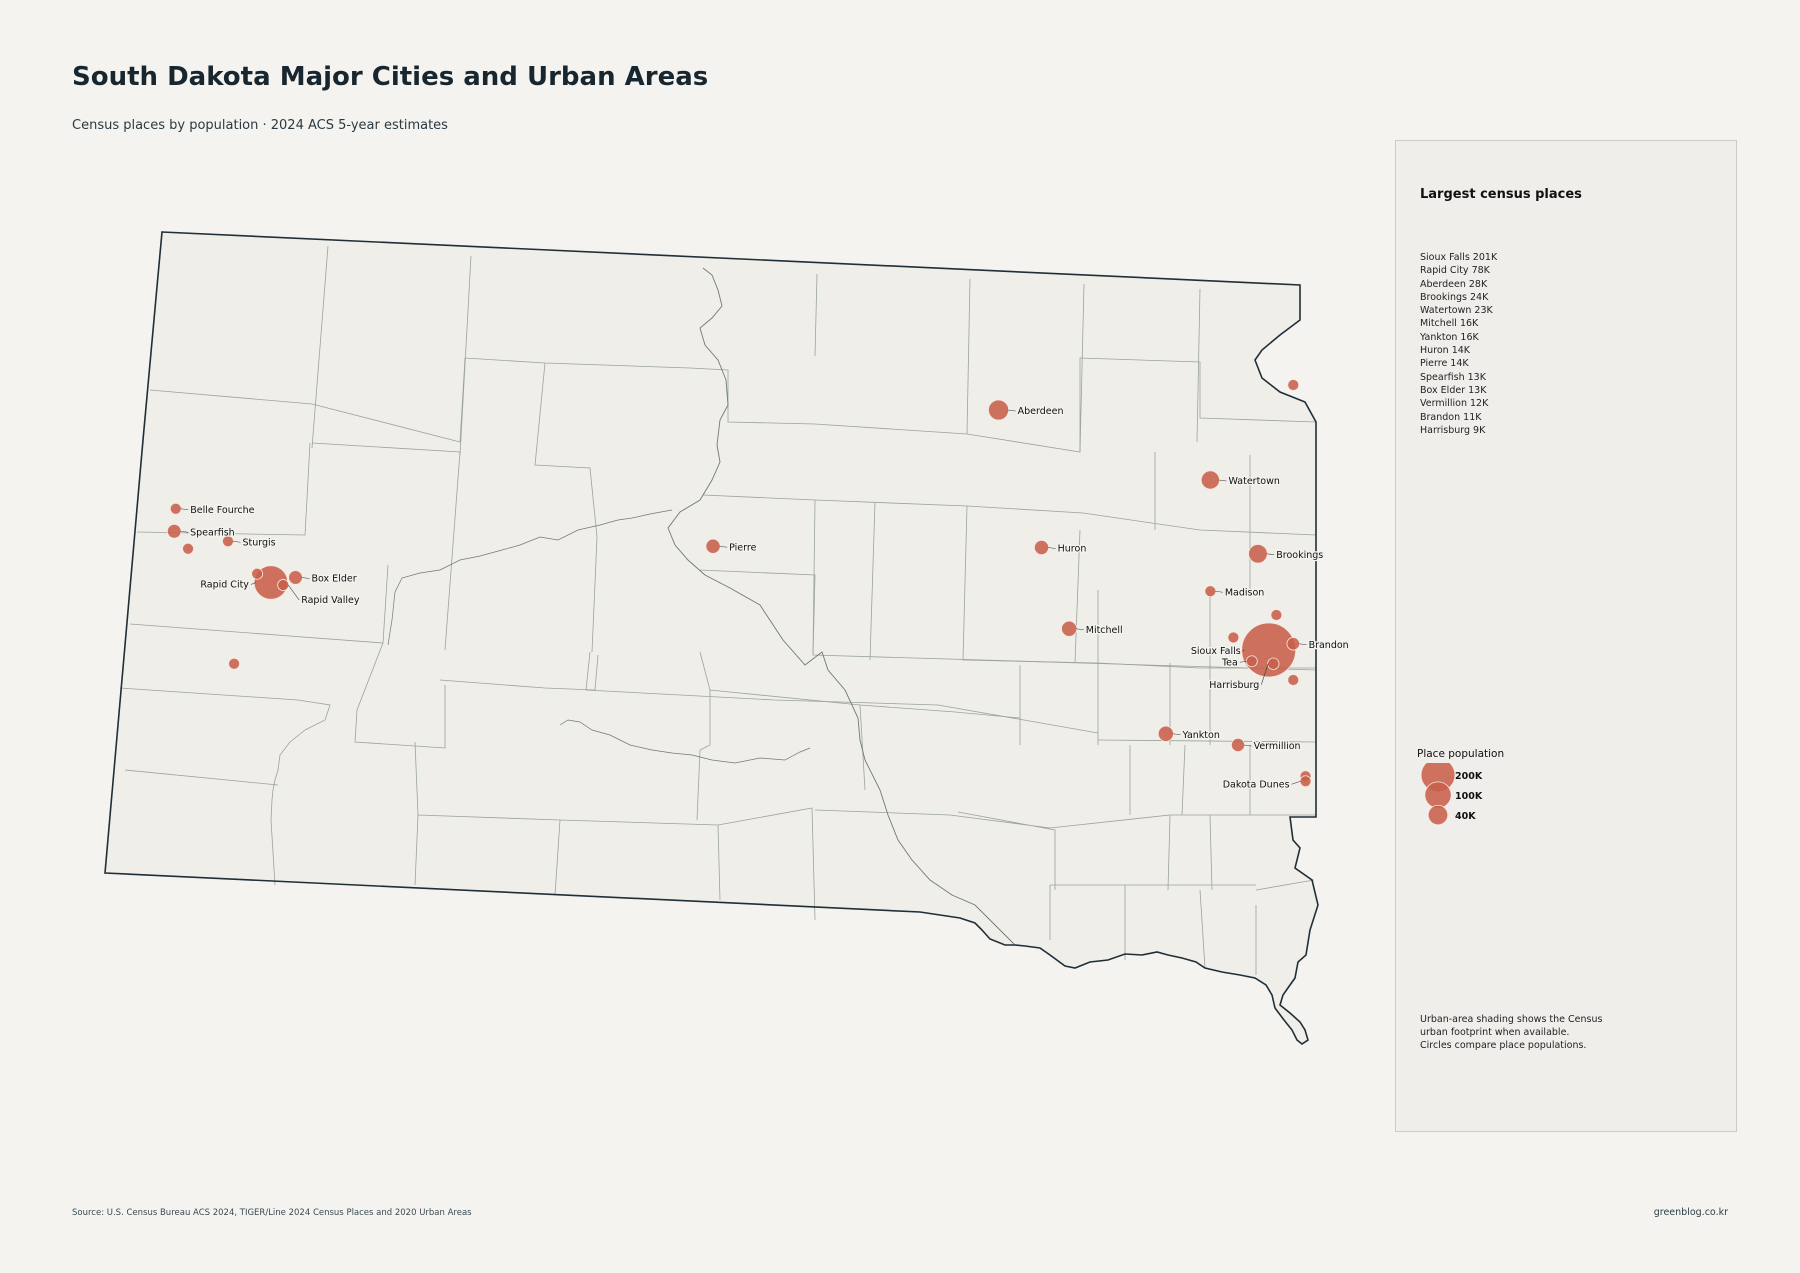 The height and width of the screenshot is (1273, 1800). Describe the element at coordinates (1229, 662) in the screenshot. I see `city-label-tea: Tea` at that location.